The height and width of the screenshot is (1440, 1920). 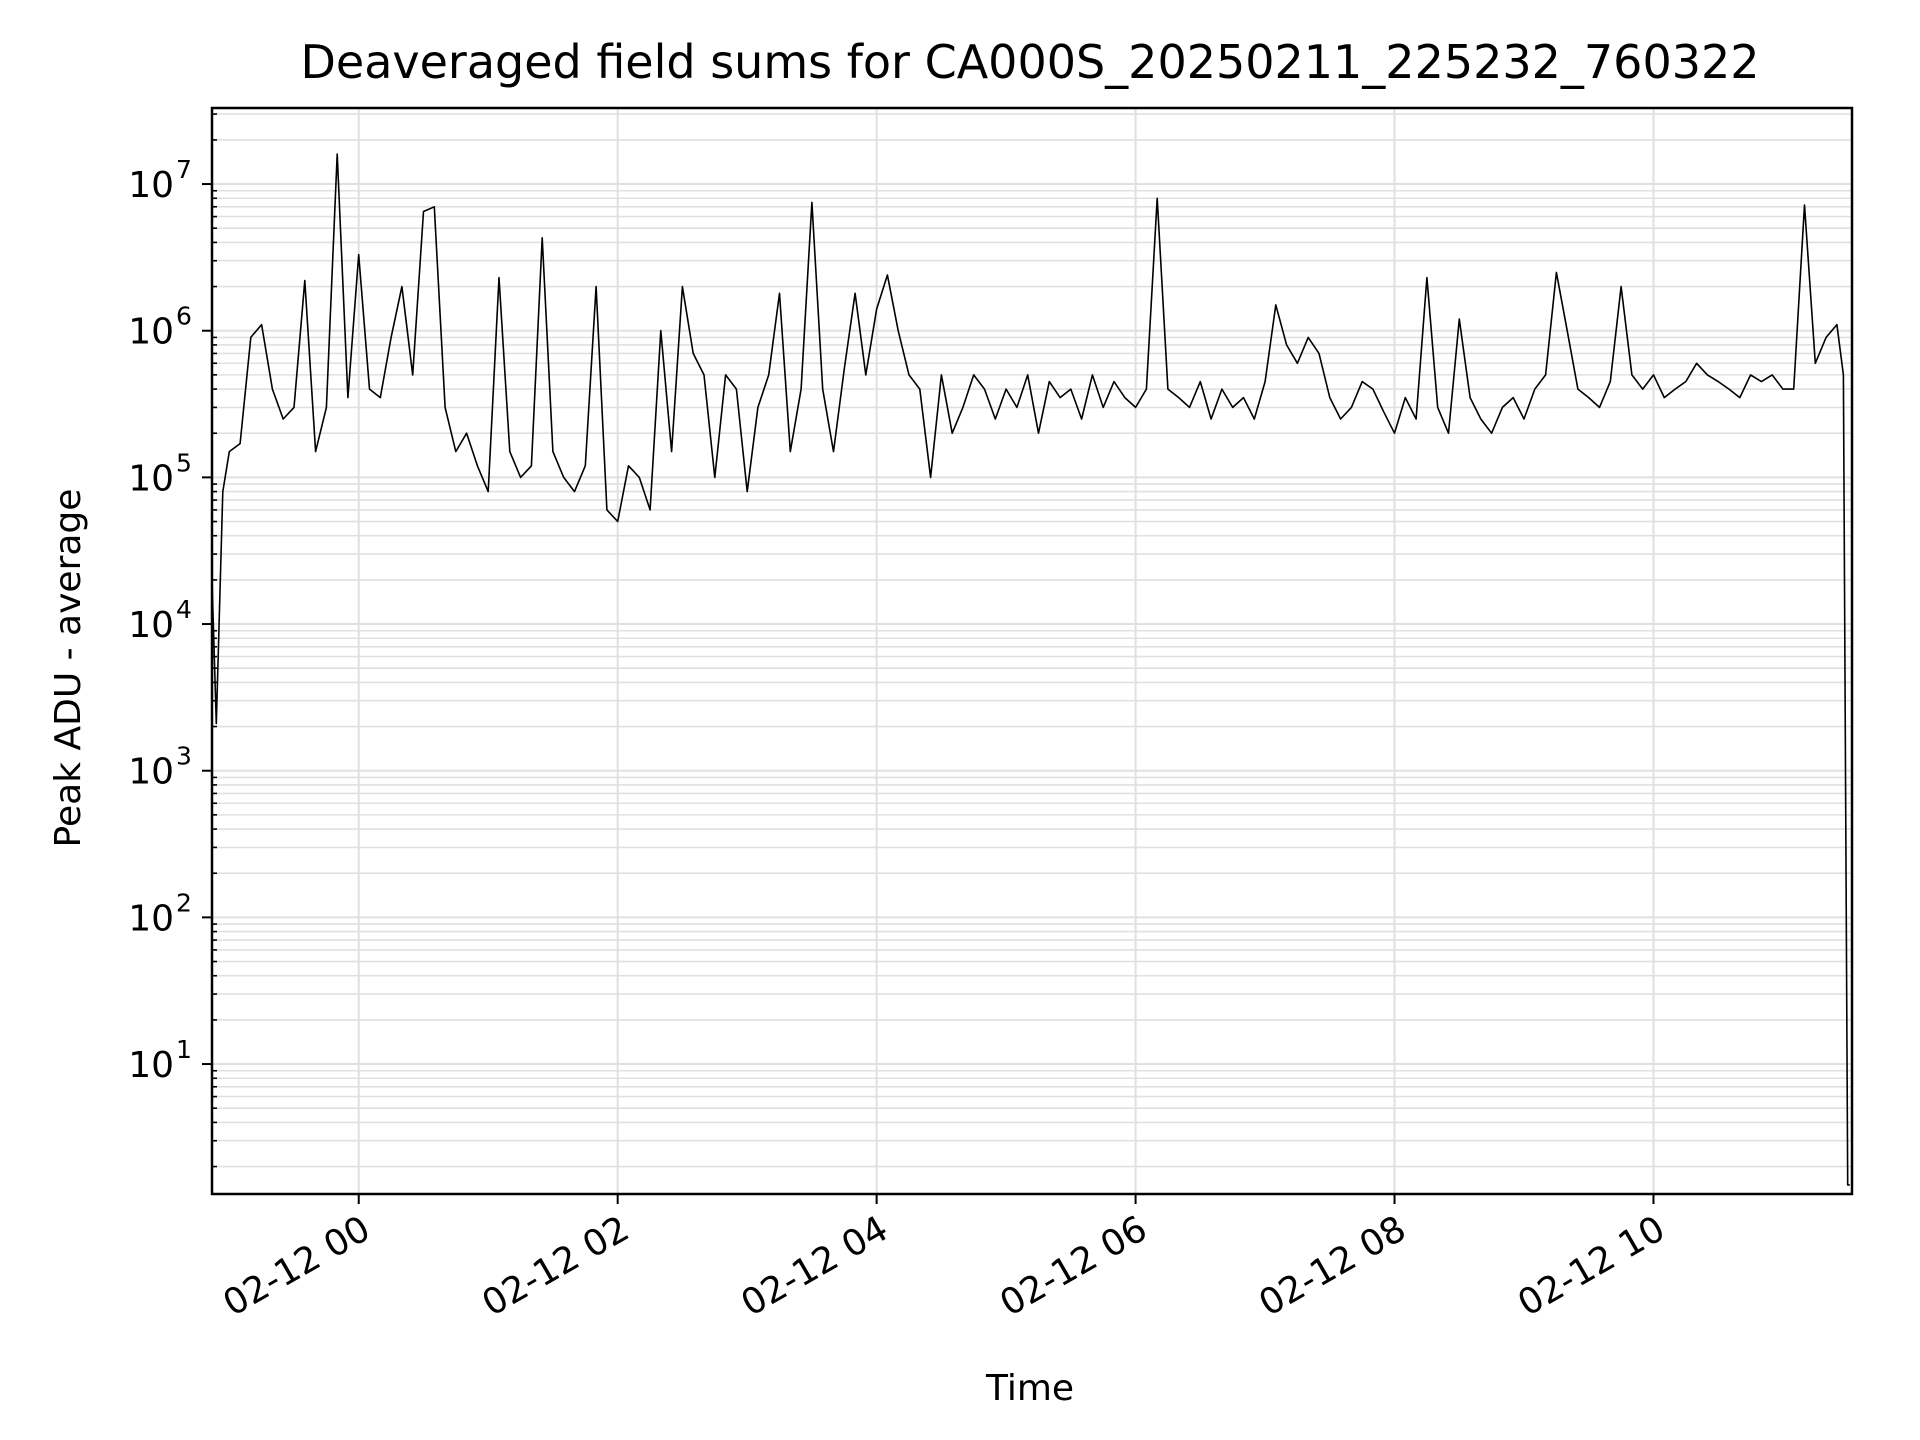 What do you see at coordinates (1591, 1266) in the screenshot?
I see `x-tick-label: 02-12 10` at bounding box center [1591, 1266].